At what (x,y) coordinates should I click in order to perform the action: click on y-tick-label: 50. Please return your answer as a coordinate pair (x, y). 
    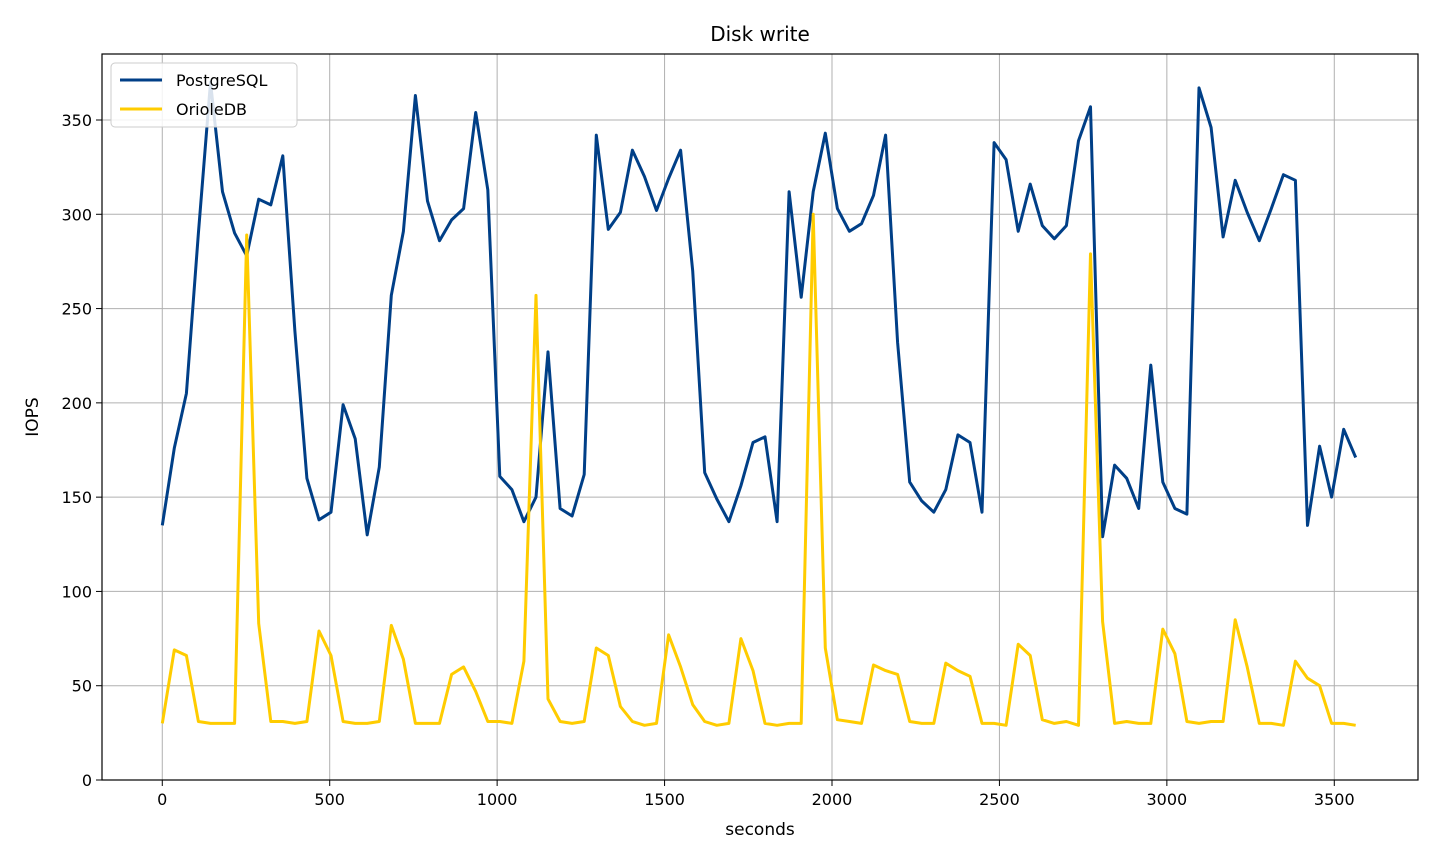
    Looking at the image, I should click on (82, 686).